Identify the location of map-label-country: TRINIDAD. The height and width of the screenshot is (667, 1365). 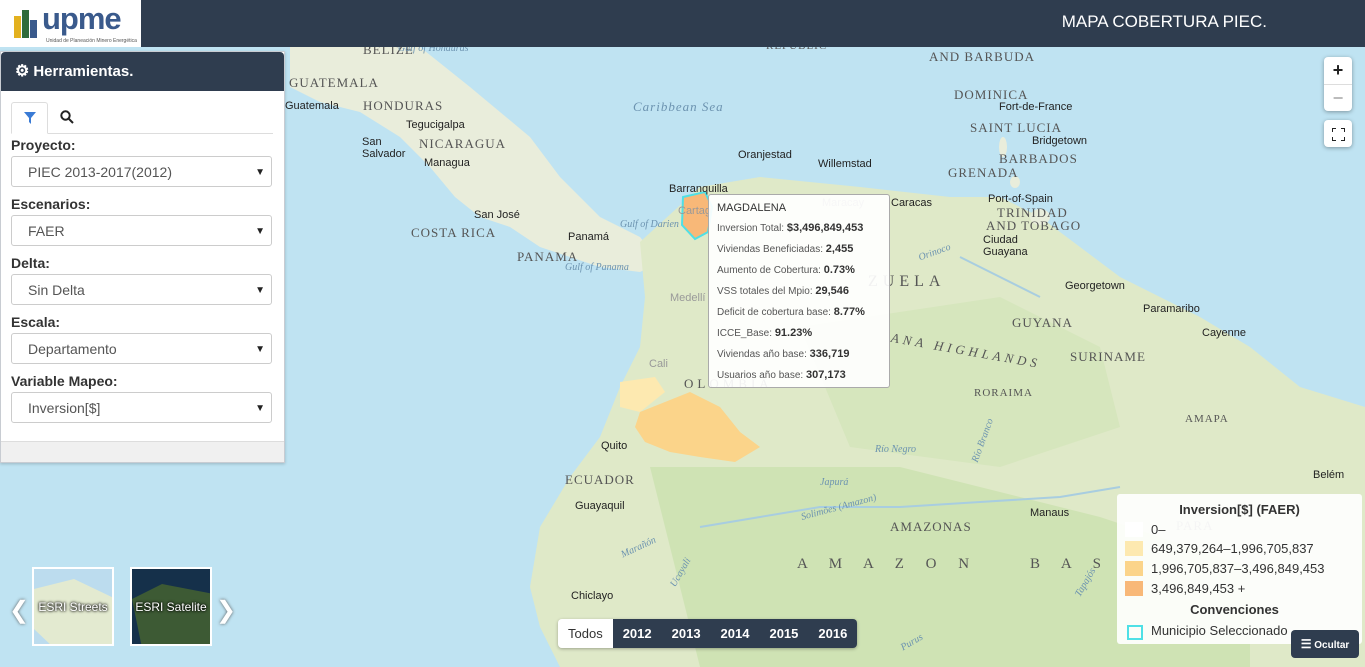
(1032, 212).